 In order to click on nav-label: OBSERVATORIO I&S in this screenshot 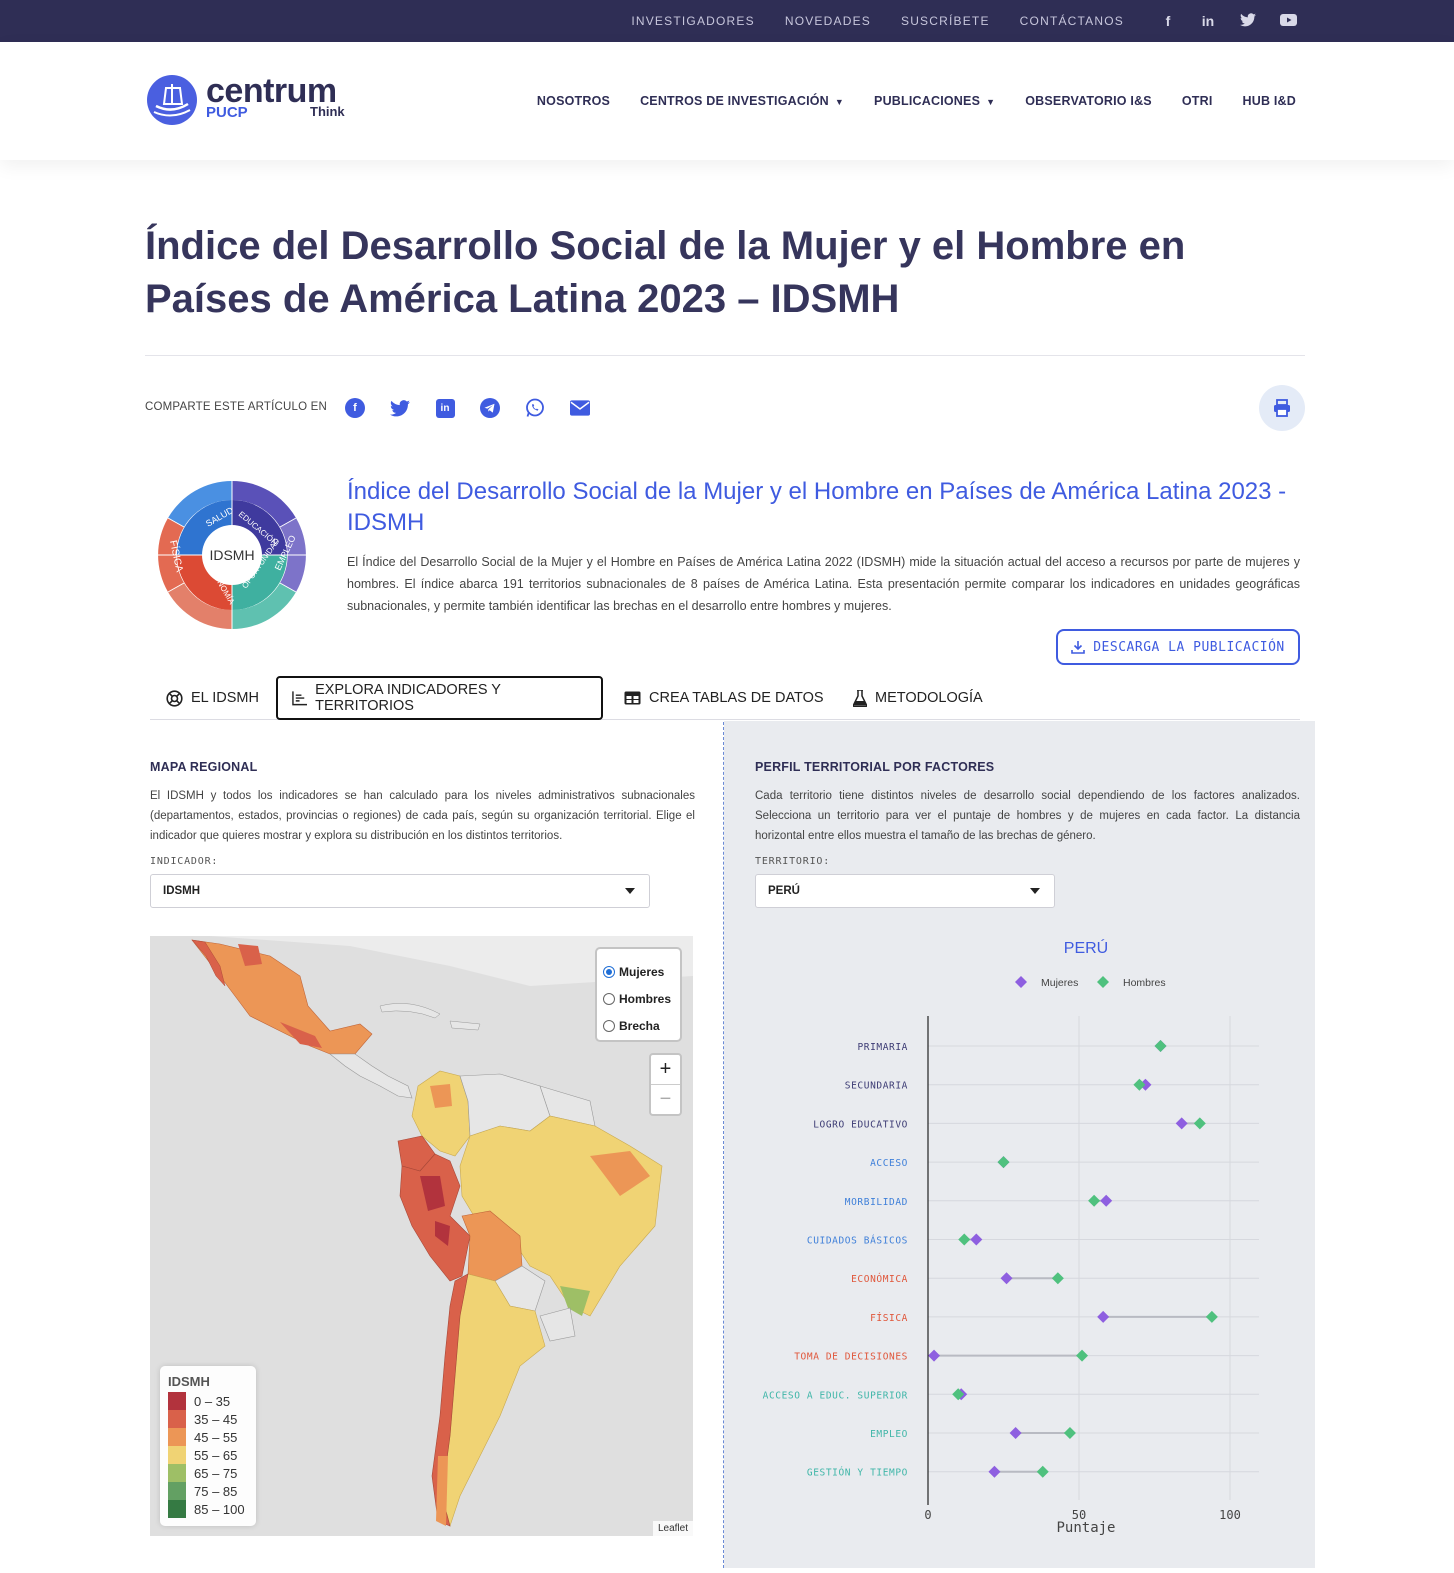, I will do `click(1088, 101)`.